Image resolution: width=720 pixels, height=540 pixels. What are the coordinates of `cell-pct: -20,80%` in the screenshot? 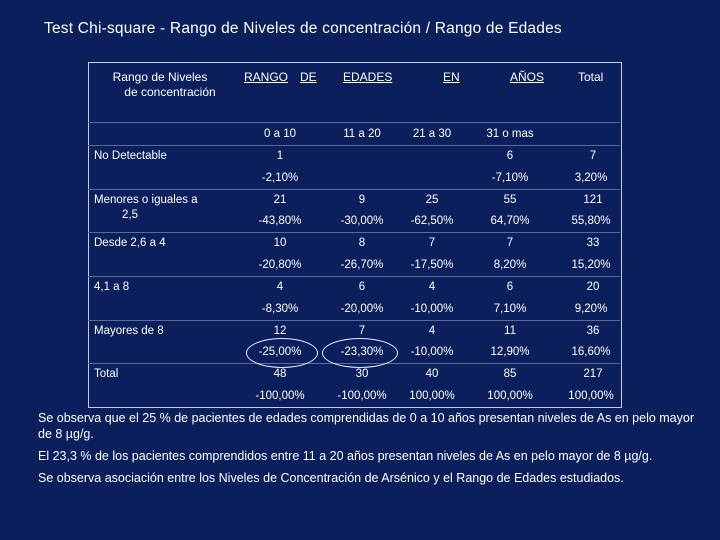 It's located at (280, 265).